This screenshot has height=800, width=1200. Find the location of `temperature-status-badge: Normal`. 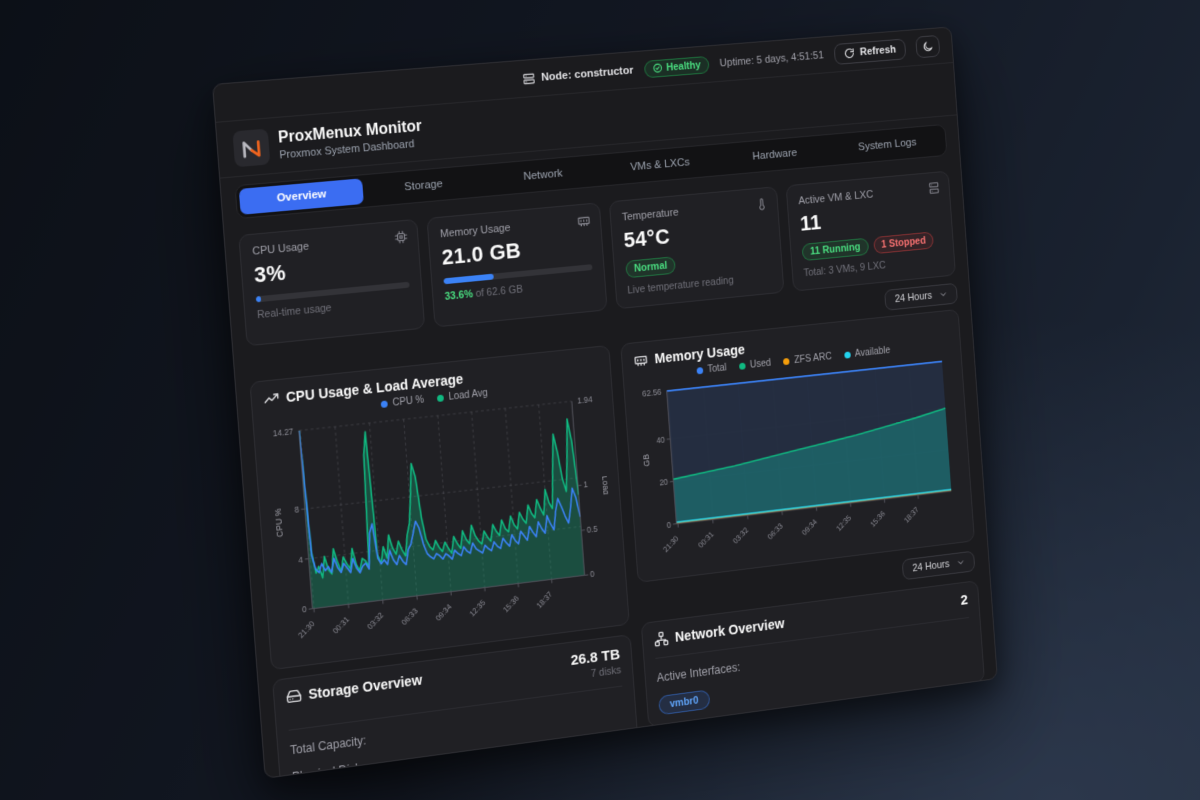

temperature-status-badge: Normal is located at coordinates (651, 267).